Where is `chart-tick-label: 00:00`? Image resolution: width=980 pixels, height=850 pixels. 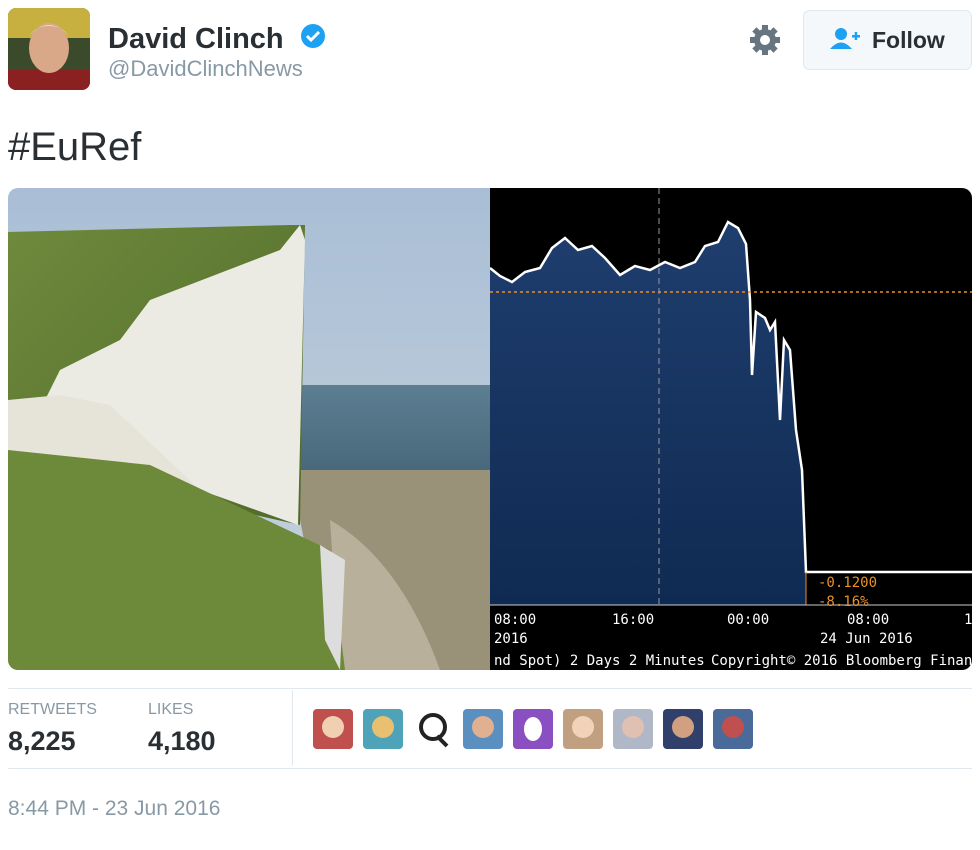
chart-tick-label: 00:00 is located at coordinates (748, 620).